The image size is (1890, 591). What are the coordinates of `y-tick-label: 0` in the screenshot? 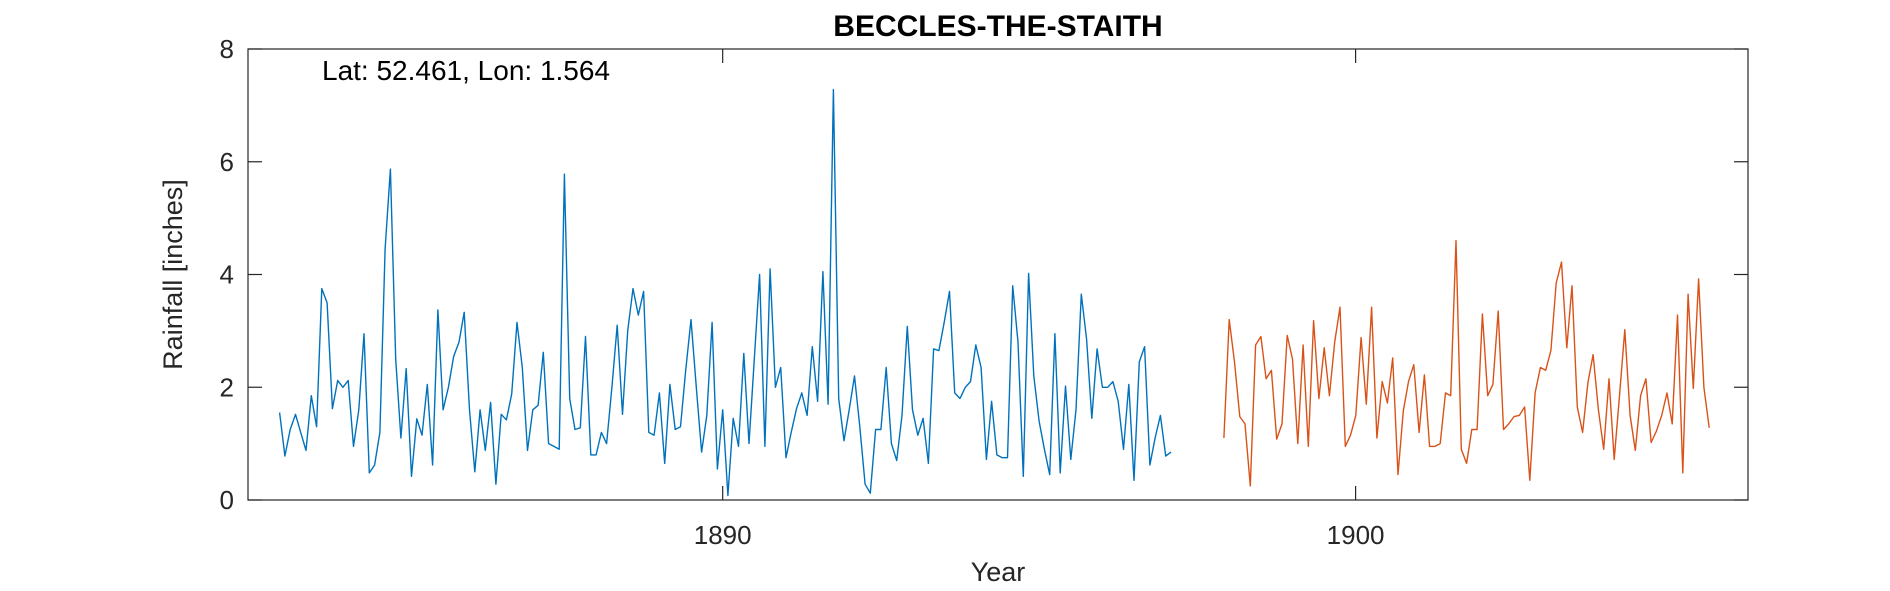 It's located at (227, 500).